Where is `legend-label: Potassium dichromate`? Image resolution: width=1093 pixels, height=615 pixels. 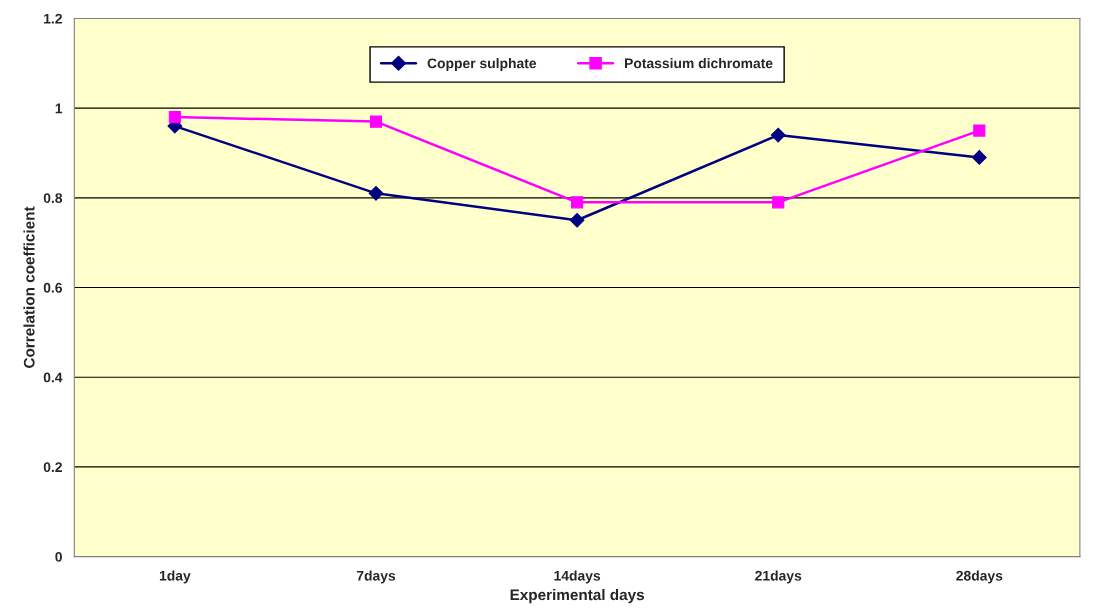
legend-label: Potassium dichromate is located at coordinates (699, 63).